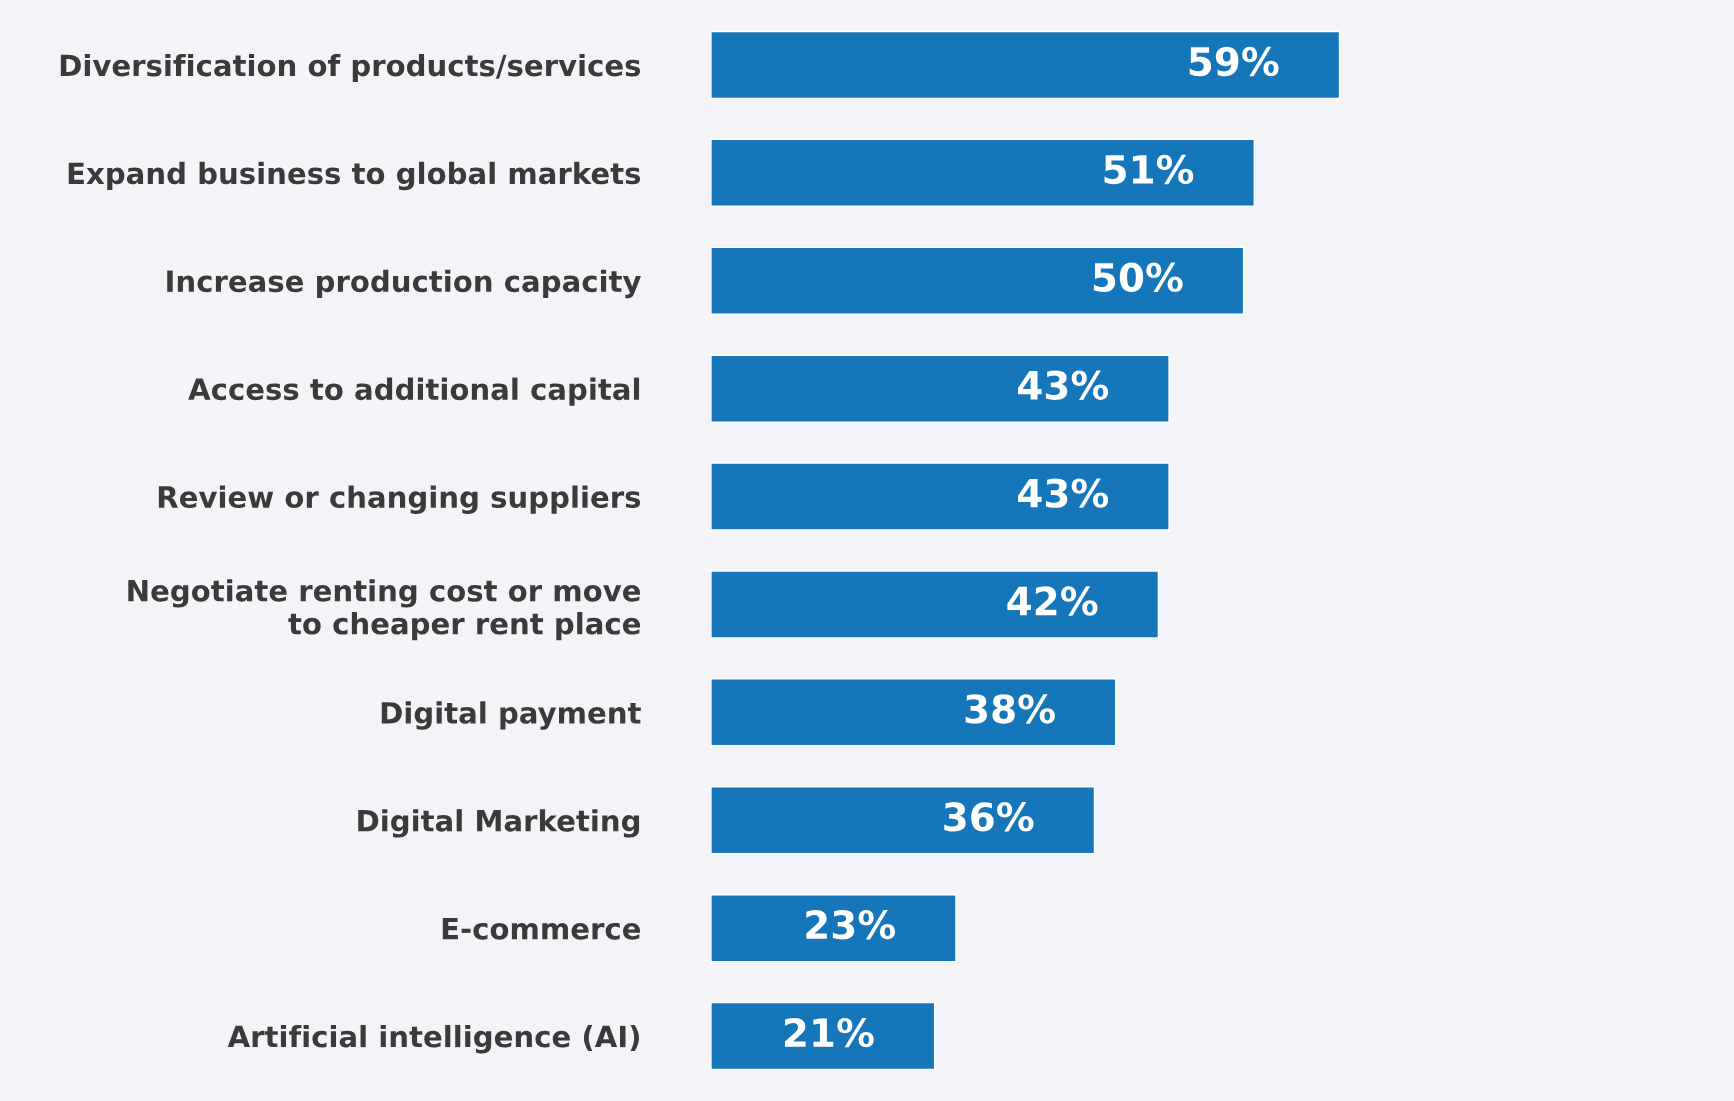 This screenshot has width=1734, height=1101. What do you see at coordinates (851, 925) in the screenshot?
I see `data-label: 23%` at bounding box center [851, 925].